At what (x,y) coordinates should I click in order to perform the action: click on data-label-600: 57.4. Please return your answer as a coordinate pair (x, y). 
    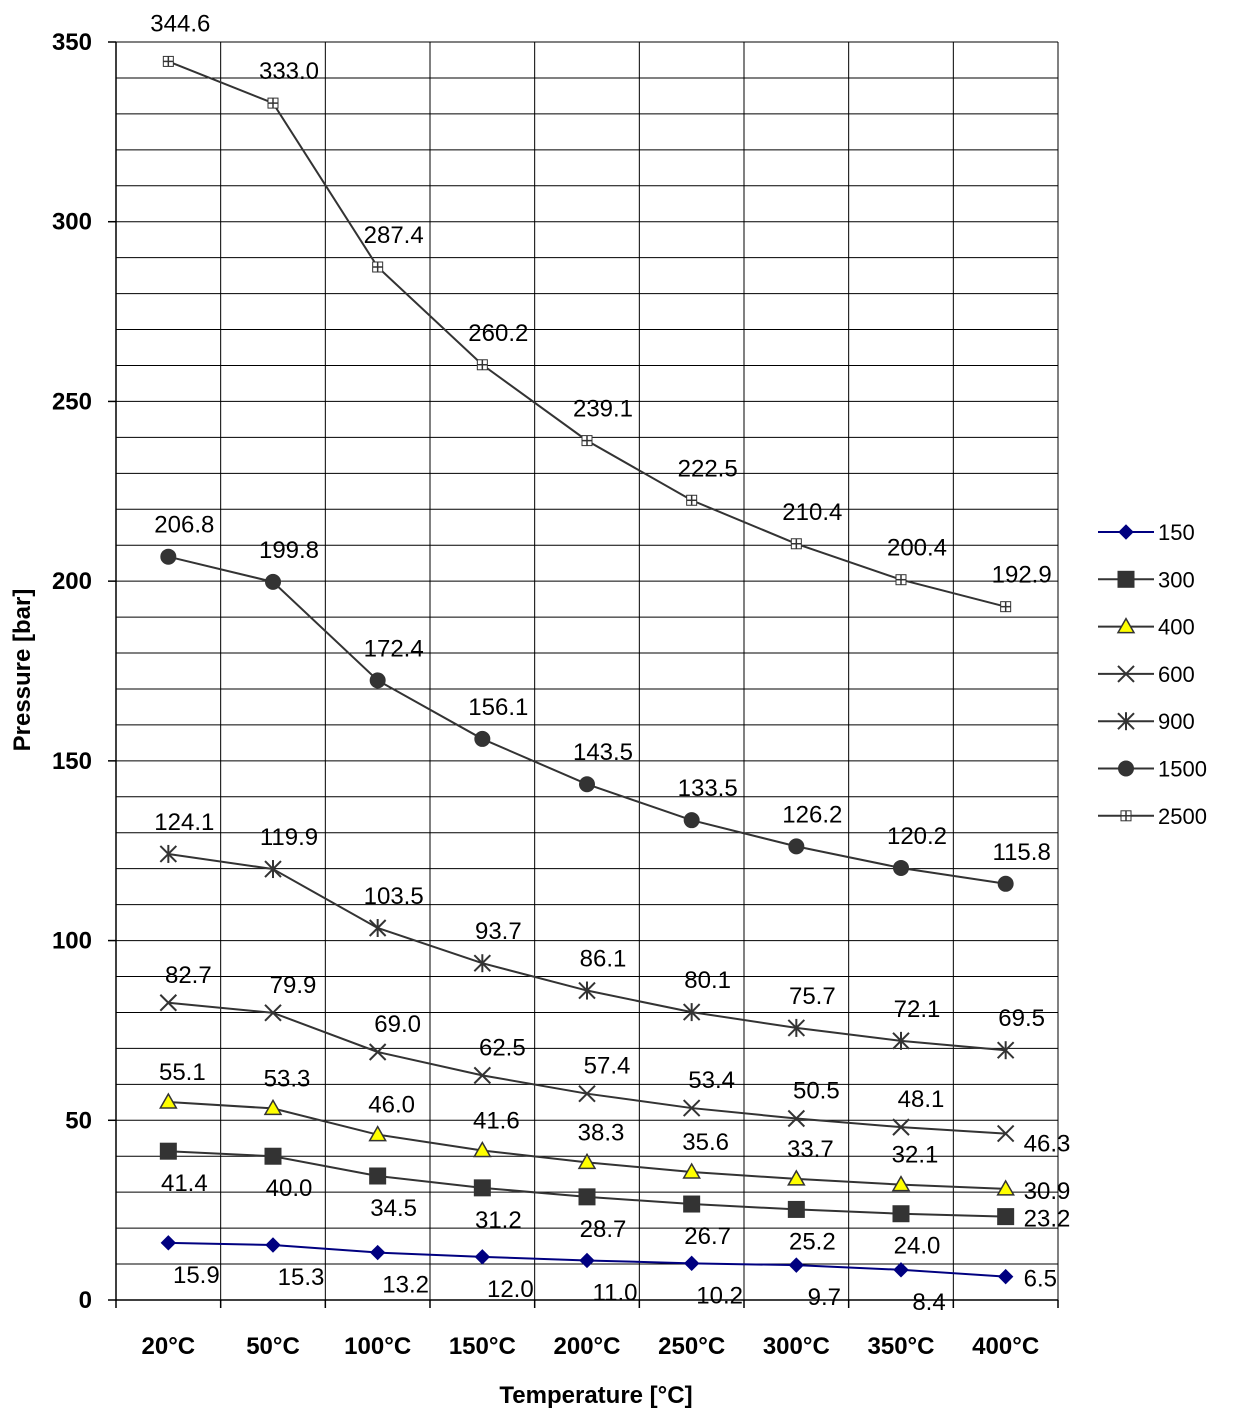
    Looking at the image, I should click on (607, 1066).